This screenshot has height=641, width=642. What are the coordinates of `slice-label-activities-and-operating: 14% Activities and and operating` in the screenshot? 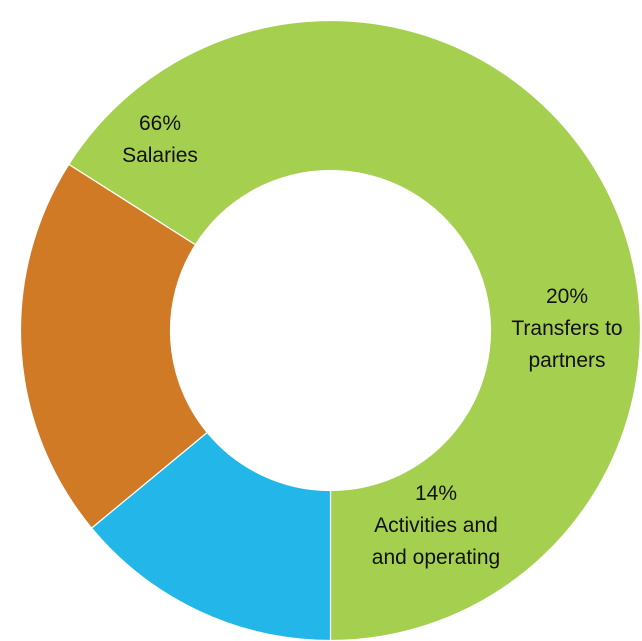 It's located at (436, 525).